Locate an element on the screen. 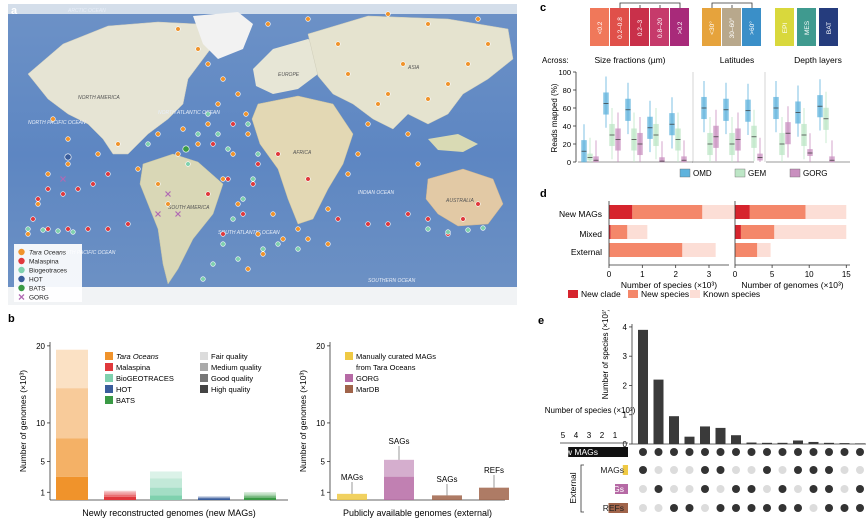 This screenshot has height=532, width=866. station-gorg is located at coordinates (168, 194).